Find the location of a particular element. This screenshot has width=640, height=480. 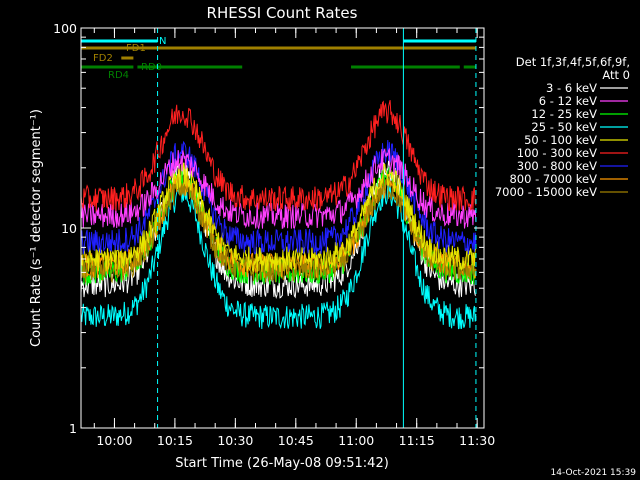

legend-label-1: 6 - 12 keV is located at coordinates (568, 101).